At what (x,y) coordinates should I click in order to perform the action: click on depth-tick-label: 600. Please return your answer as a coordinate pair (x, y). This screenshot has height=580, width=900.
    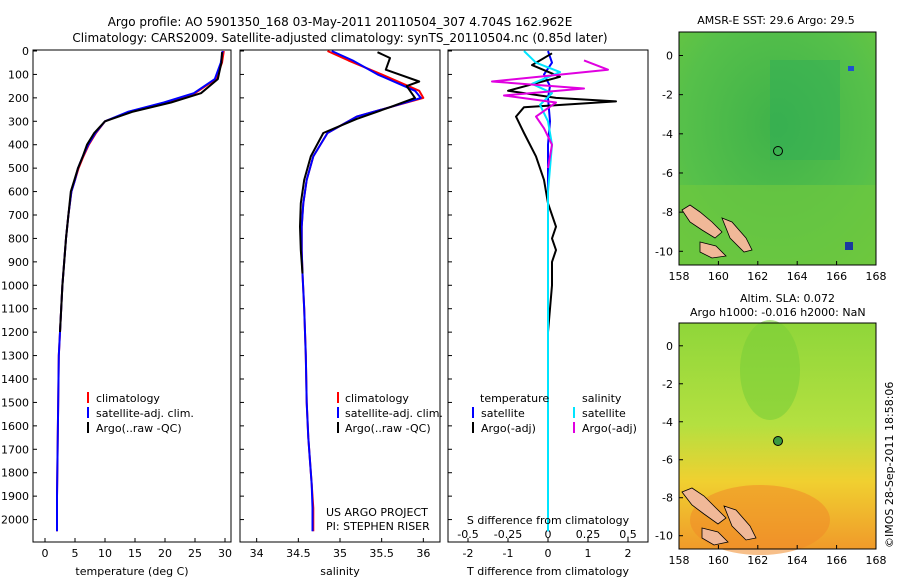
    Looking at the image, I should click on (18, 192).